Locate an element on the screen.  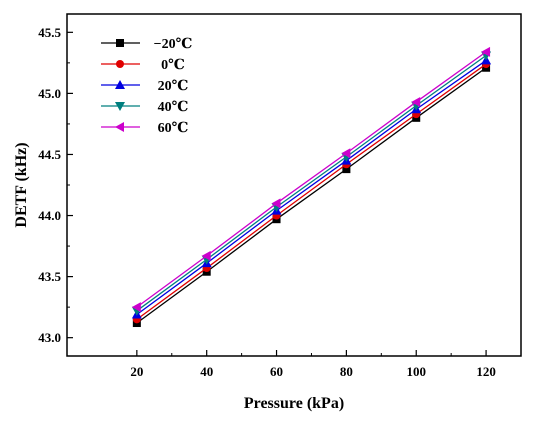
legend-label: 20℃ is located at coordinates (173, 86).